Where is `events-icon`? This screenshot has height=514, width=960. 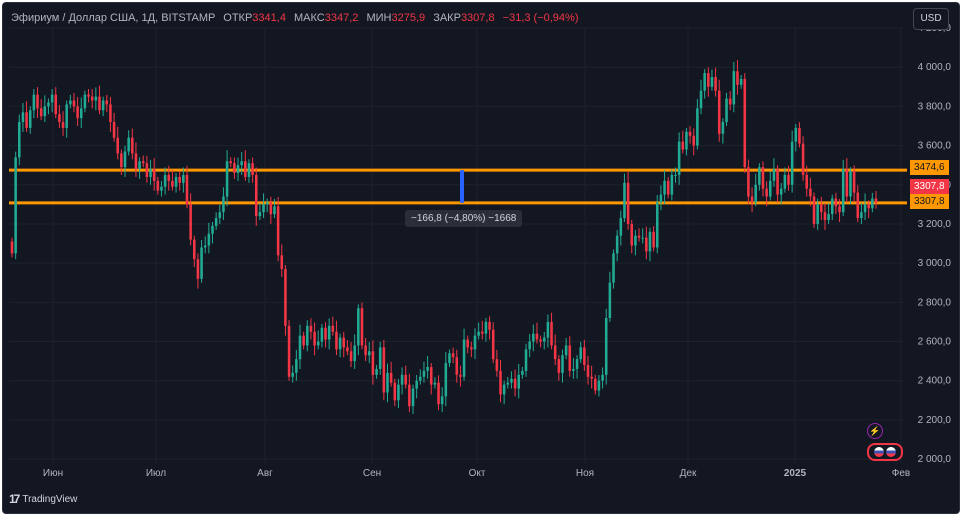
events-icon is located at coordinates (885, 452).